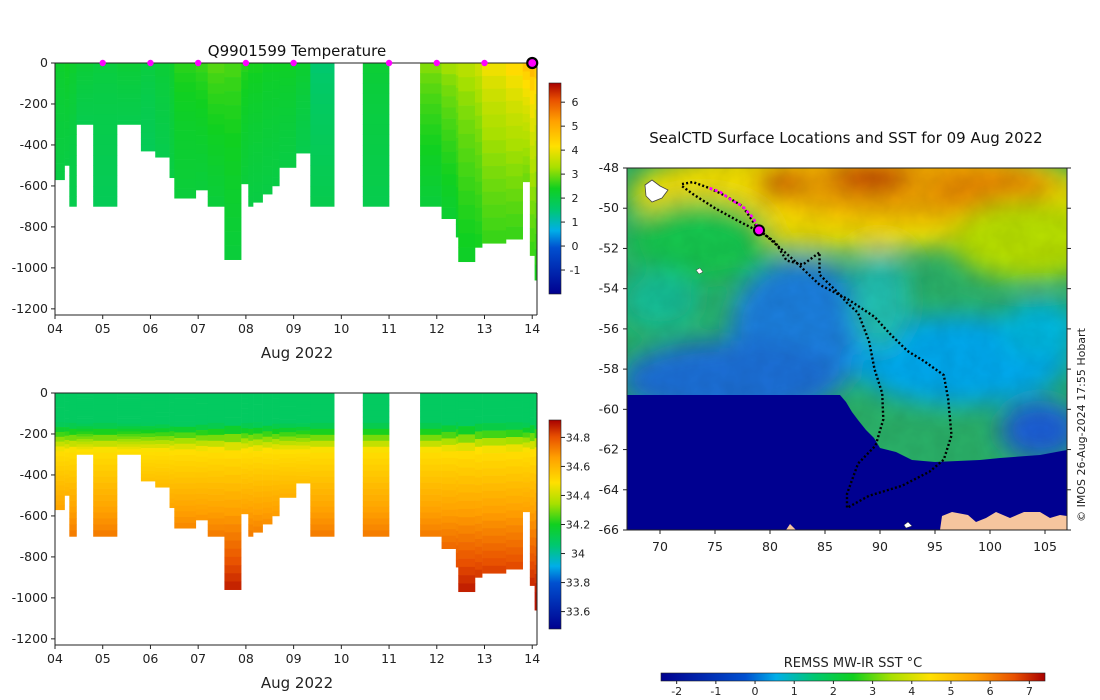 The image size is (1100, 700). Describe the element at coordinates (34, 144) in the screenshot. I see `y-tick-label: -400` at that location.